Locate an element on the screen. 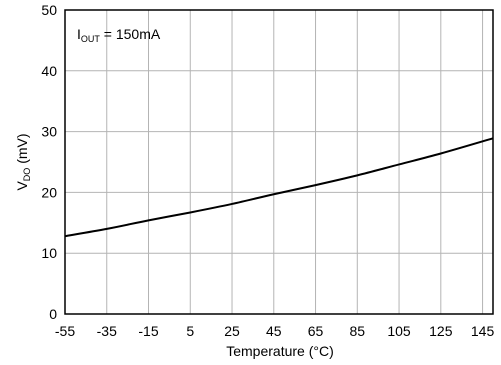 The height and width of the screenshot is (365, 501). y-tick-labels: 0 10 20 30 40 50 is located at coordinates (49, 162).